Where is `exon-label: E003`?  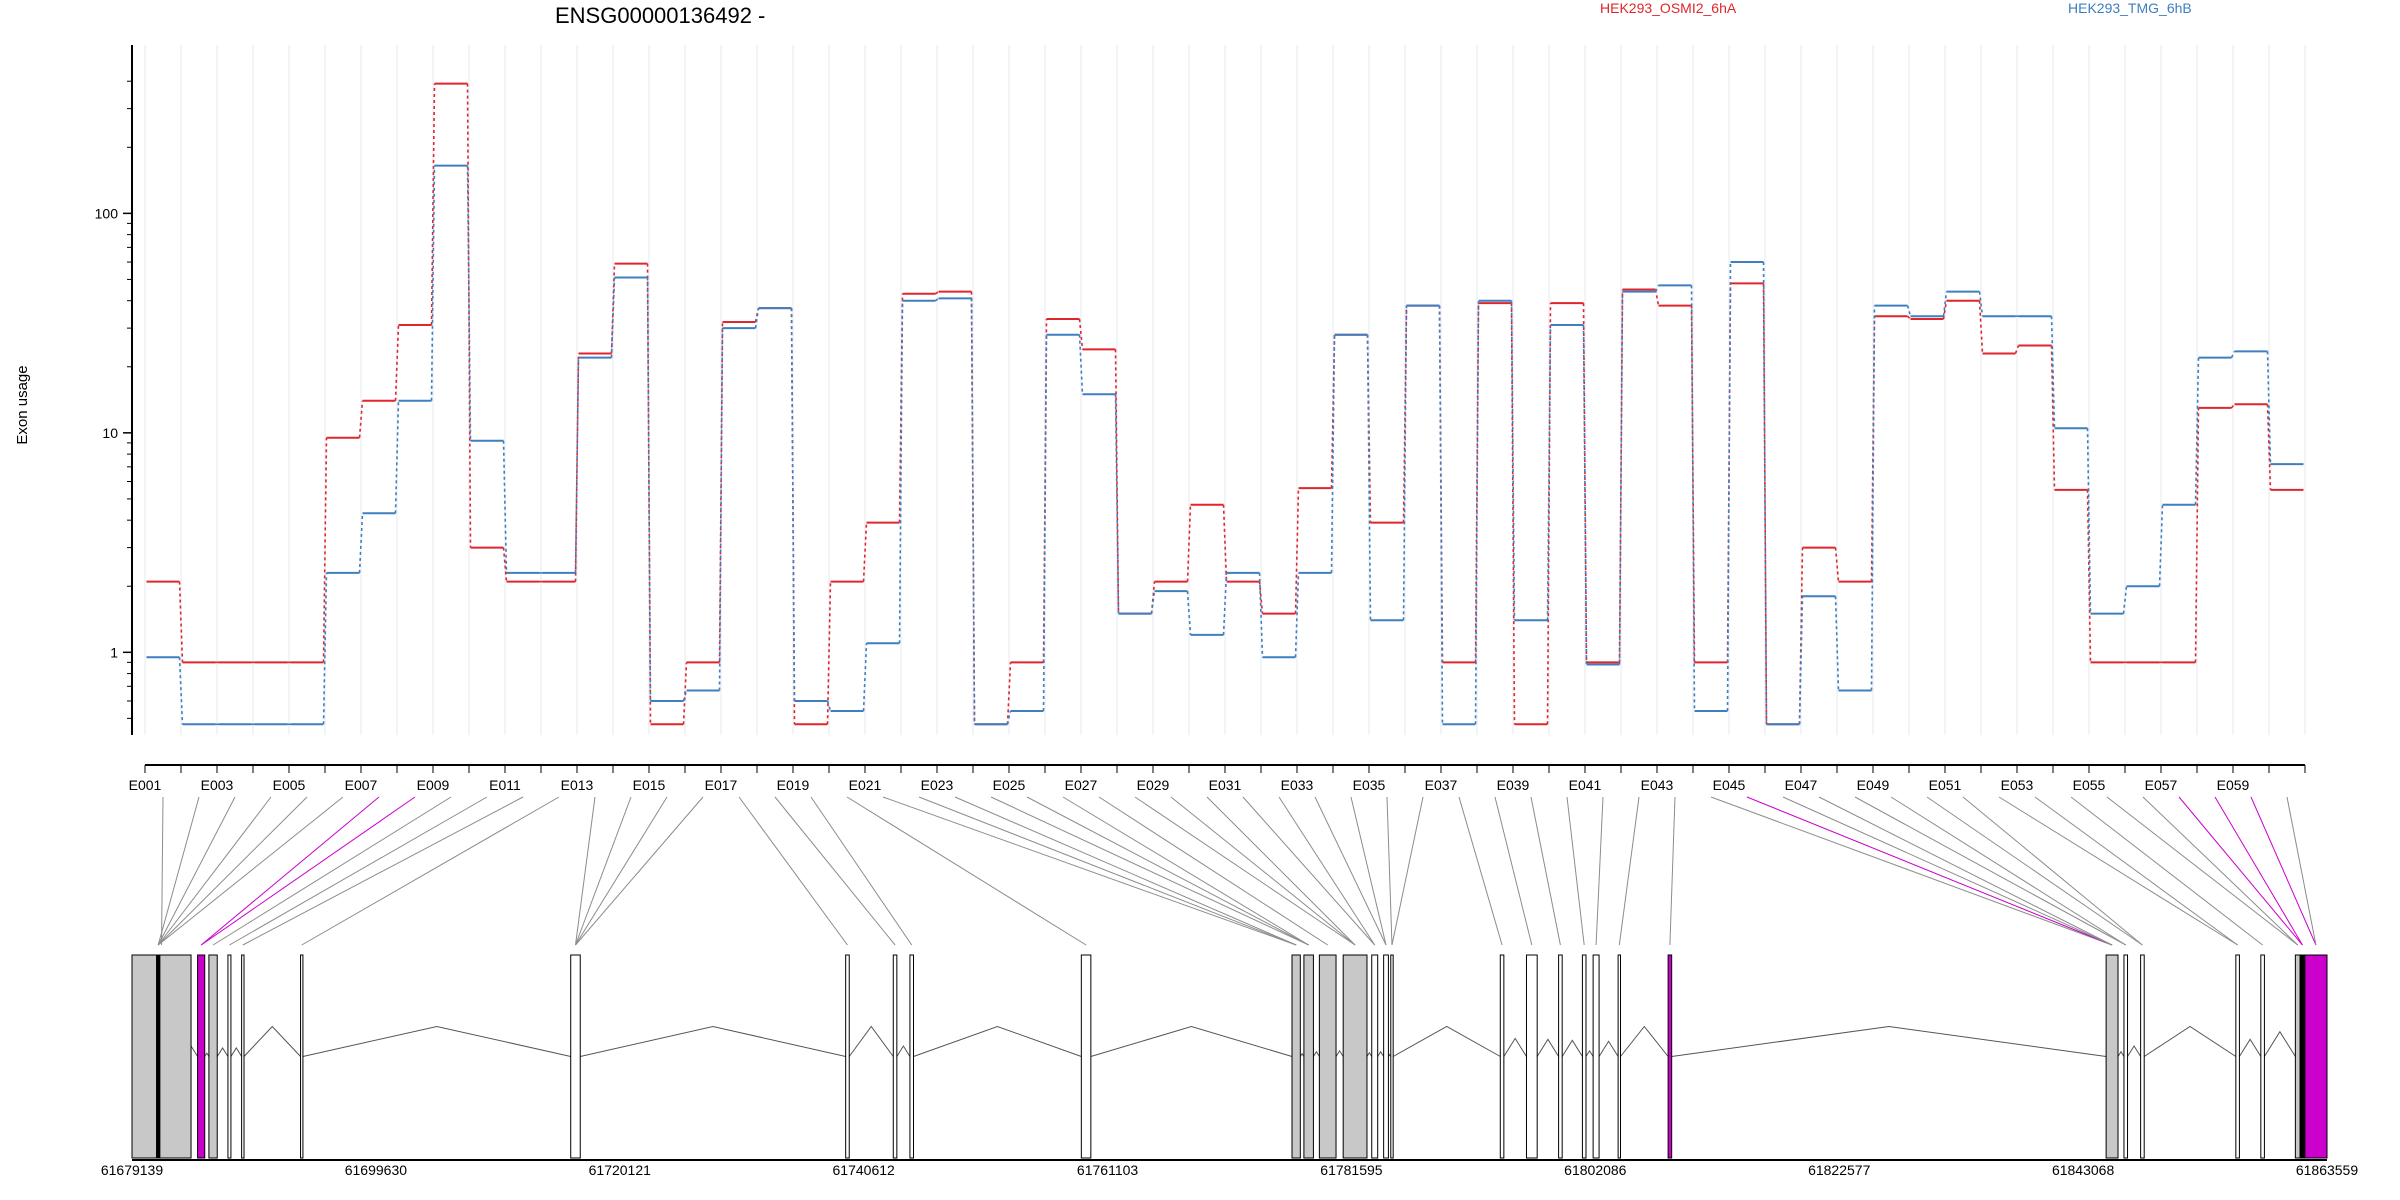
exon-label: E003 is located at coordinates (217, 785).